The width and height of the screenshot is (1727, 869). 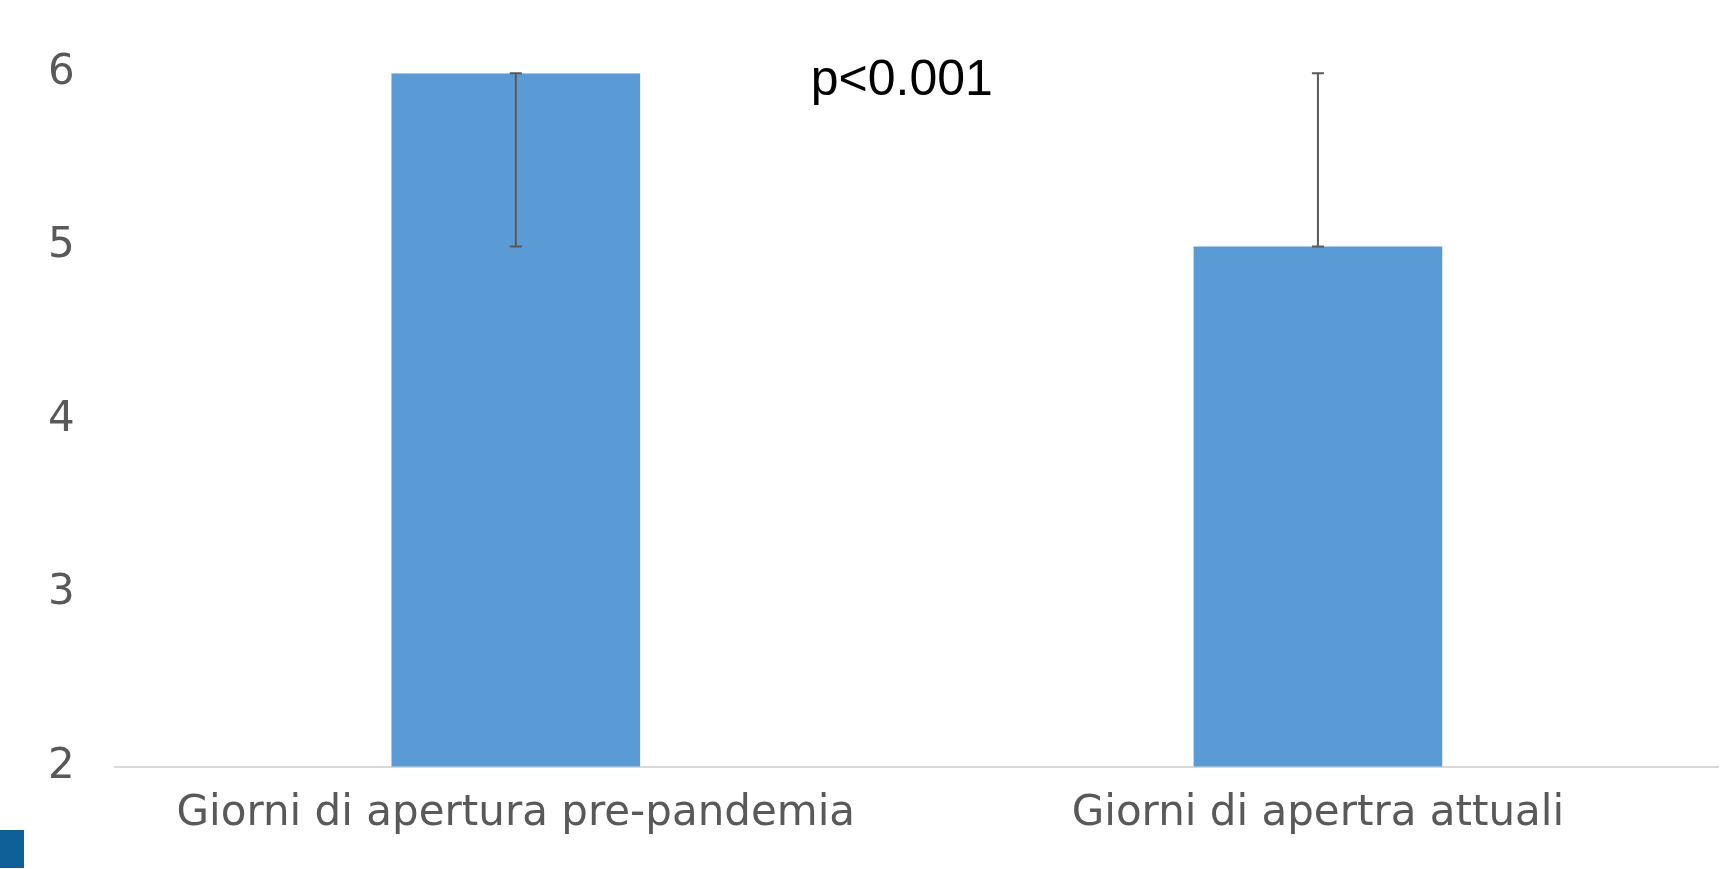 What do you see at coordinates (61, 243) in the screenshot?
I see `y-tick-label: 5` at bounding box center [61, 243].